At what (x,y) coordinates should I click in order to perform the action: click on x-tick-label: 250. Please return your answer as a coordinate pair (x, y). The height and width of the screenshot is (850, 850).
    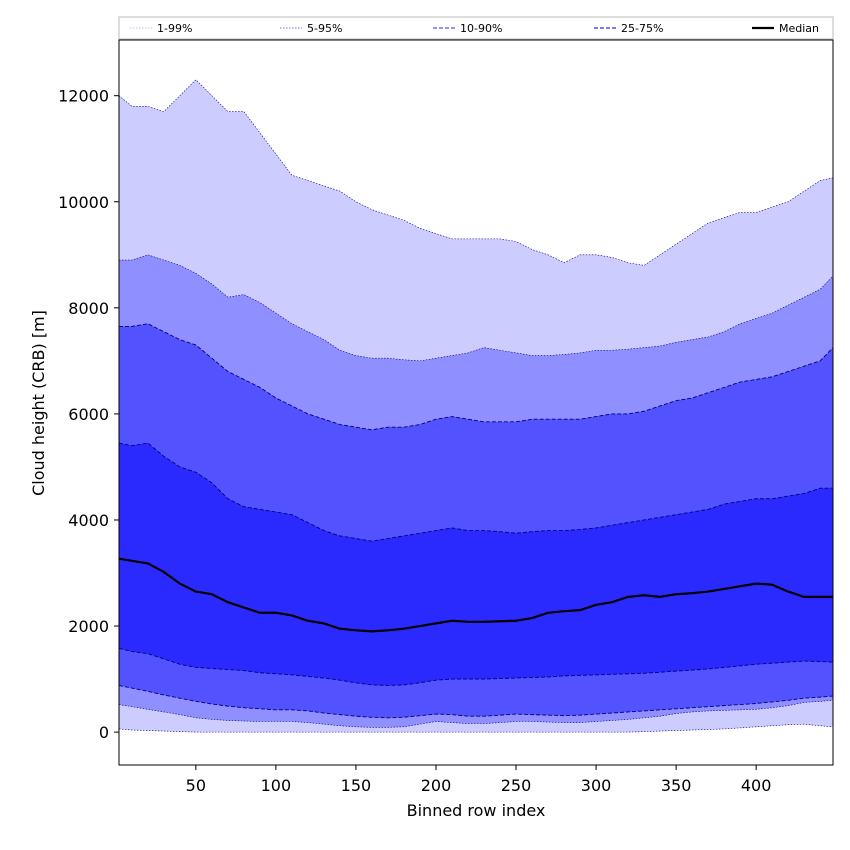
    Looking at the image, I should click on (516, 785).